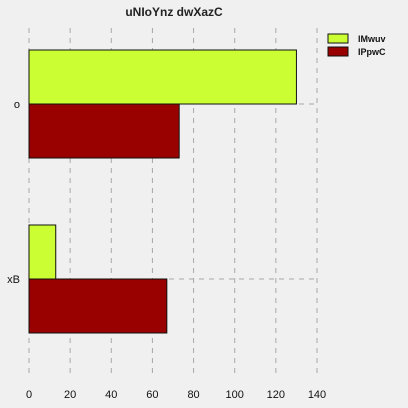 The width and height of the screenshot is (408, 408). Describe the element at coordinates (317, 395) in the screenshot. I see `x-tick-label: 140` at that location.